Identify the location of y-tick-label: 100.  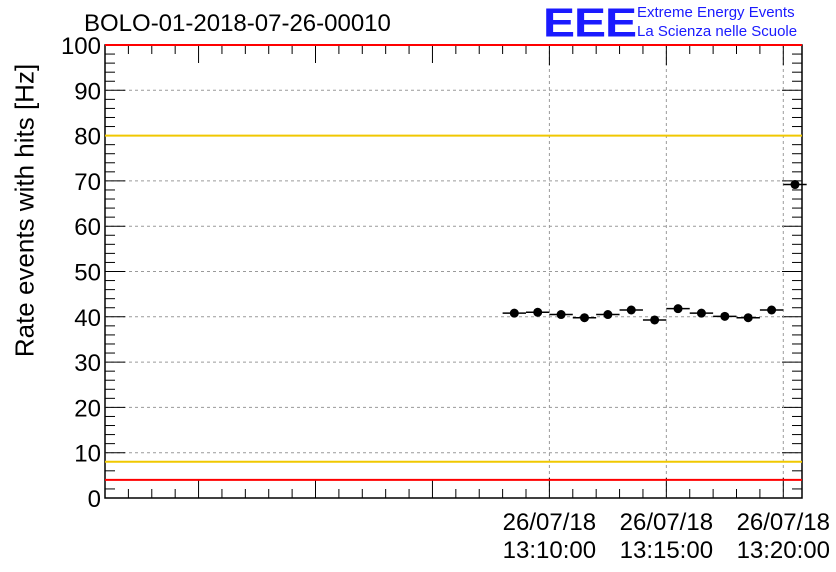
(81, 46).